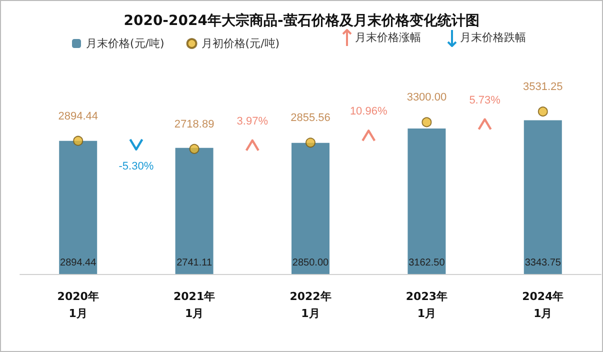  I want to click on x-tick-label: 2020年 1月, so click(78, 305).